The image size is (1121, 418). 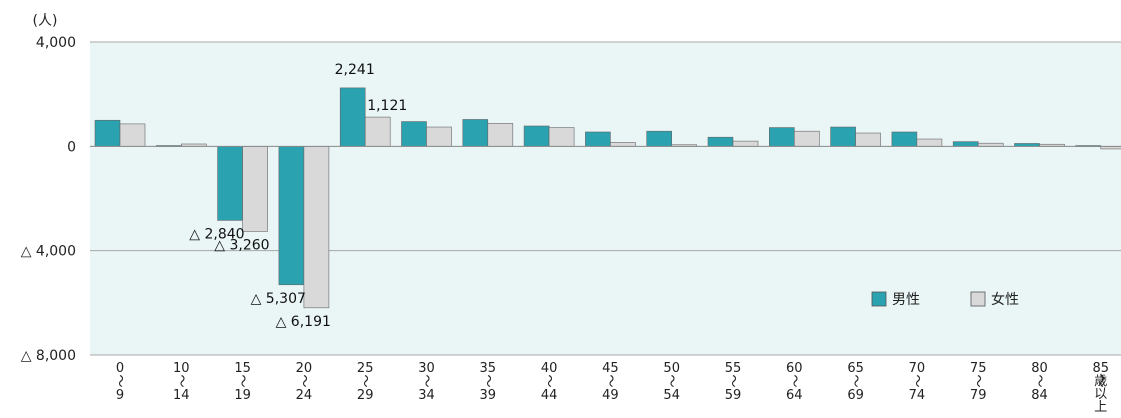 I want to click on x-tick-label-bottom: 59, so click(x=733, y=395).